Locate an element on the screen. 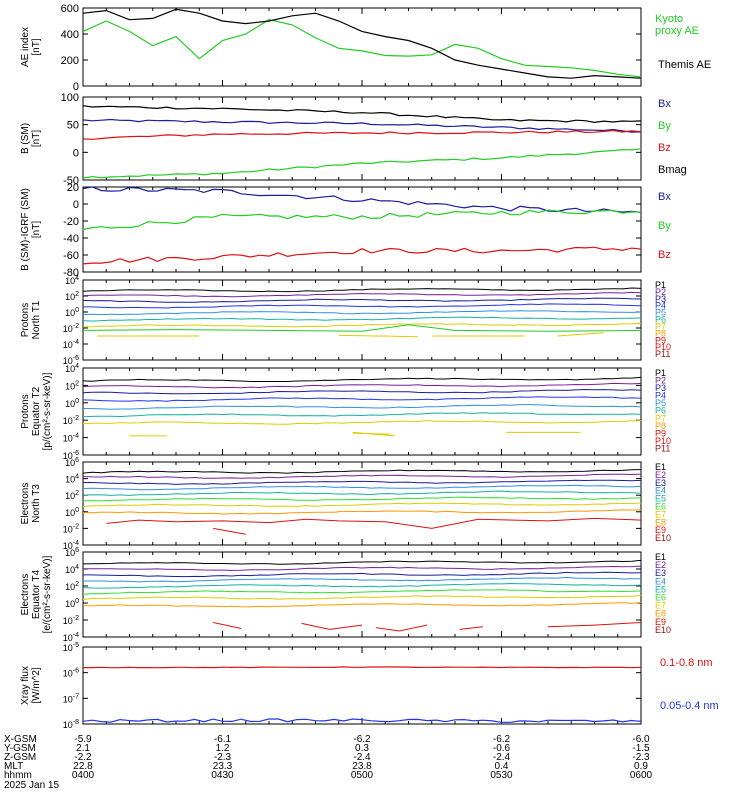 Image resolution: width=750 pixels, height=805 pixels. orbit-cell: 0.9 is located at coordinates (641, 766).